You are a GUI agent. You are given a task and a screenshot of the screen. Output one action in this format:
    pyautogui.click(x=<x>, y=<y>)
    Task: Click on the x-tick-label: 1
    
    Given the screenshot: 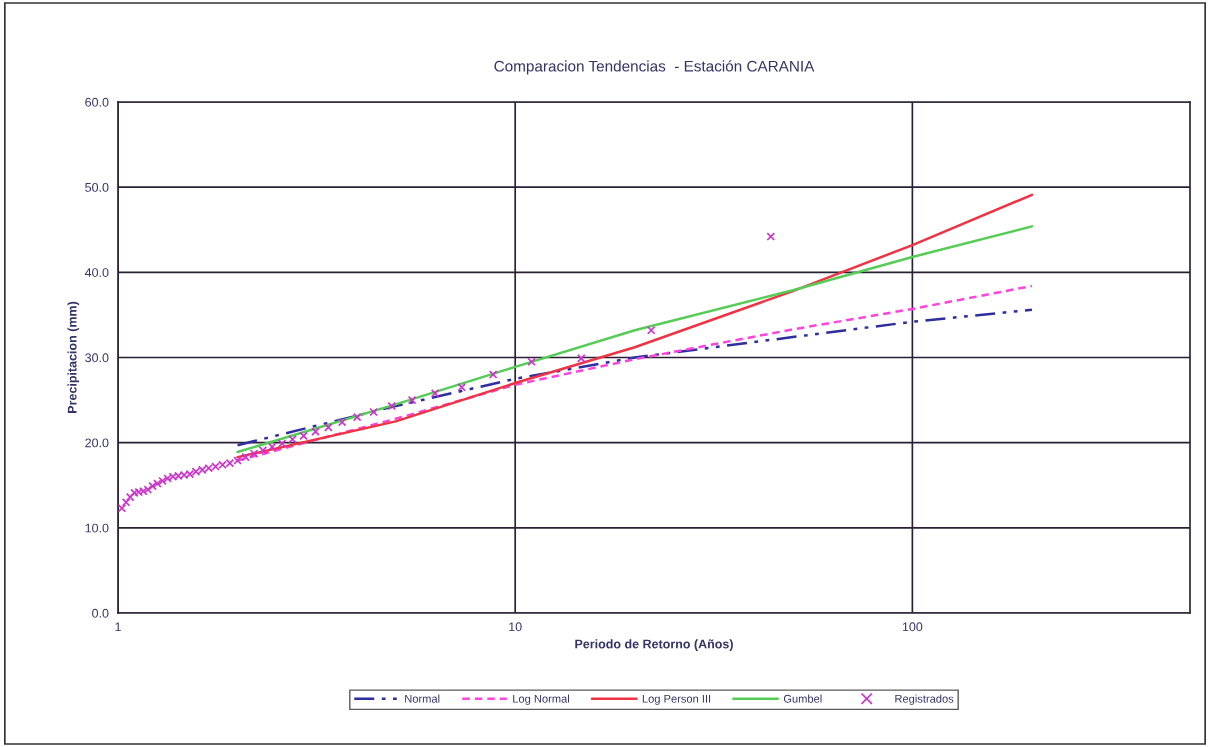 What is the action you would take?
    pyautogui.click(x=118, y=627)
    